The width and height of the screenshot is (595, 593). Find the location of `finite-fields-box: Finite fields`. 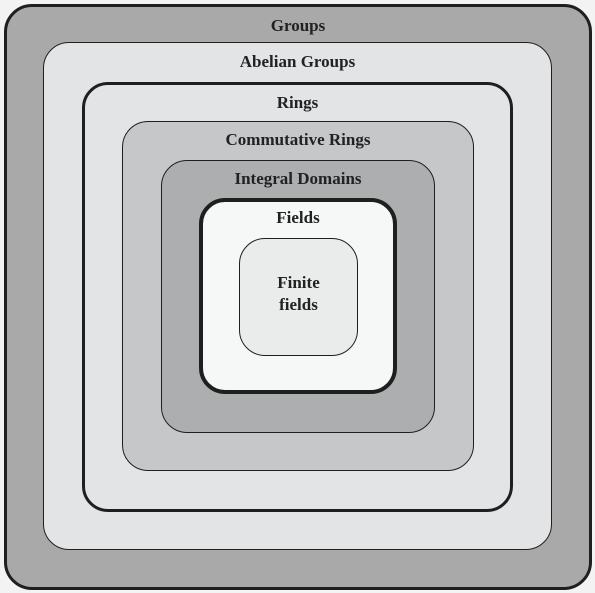

finite-fields-box: Finite fields is located at coordinates (298, 297).